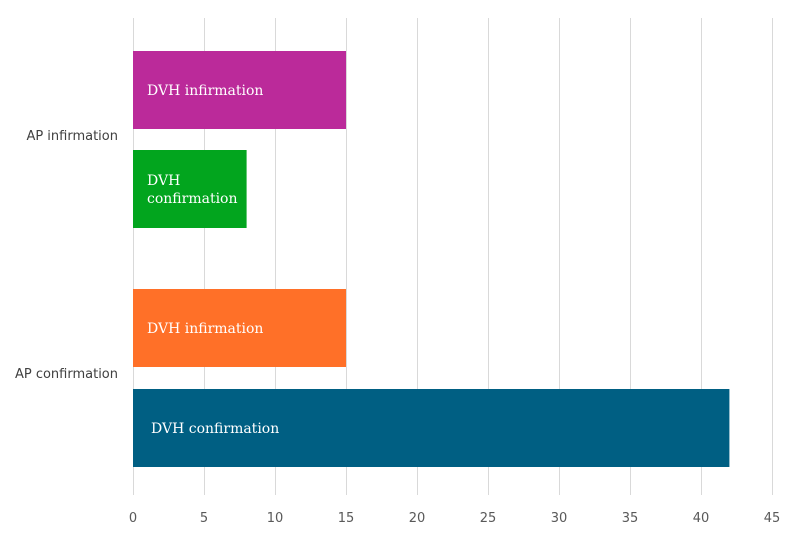  Describe the element at coordinates (488, 518) in the screenshot. I see `x-tick-label: 25` at that location.